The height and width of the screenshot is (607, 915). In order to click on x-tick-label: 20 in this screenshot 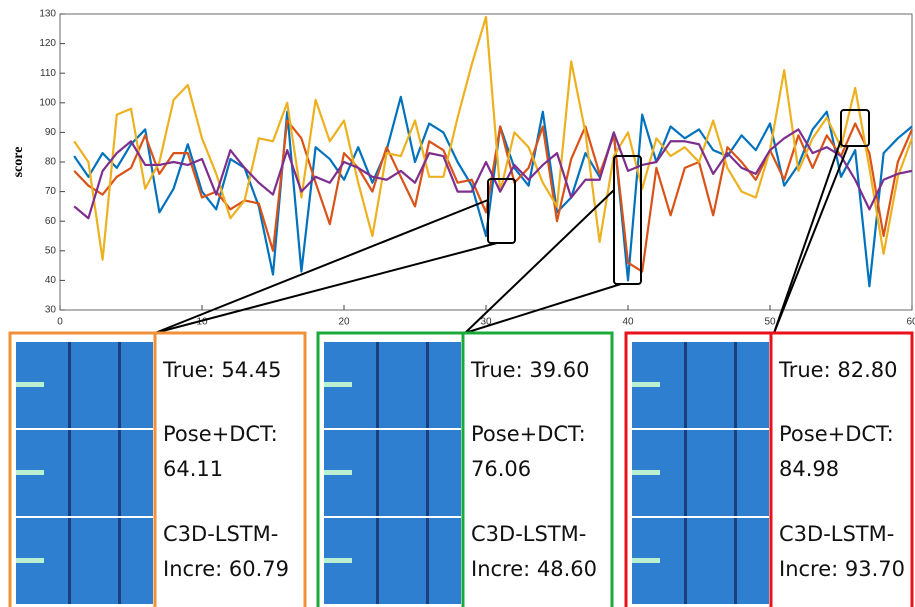, I will do `click(344, 322)`.